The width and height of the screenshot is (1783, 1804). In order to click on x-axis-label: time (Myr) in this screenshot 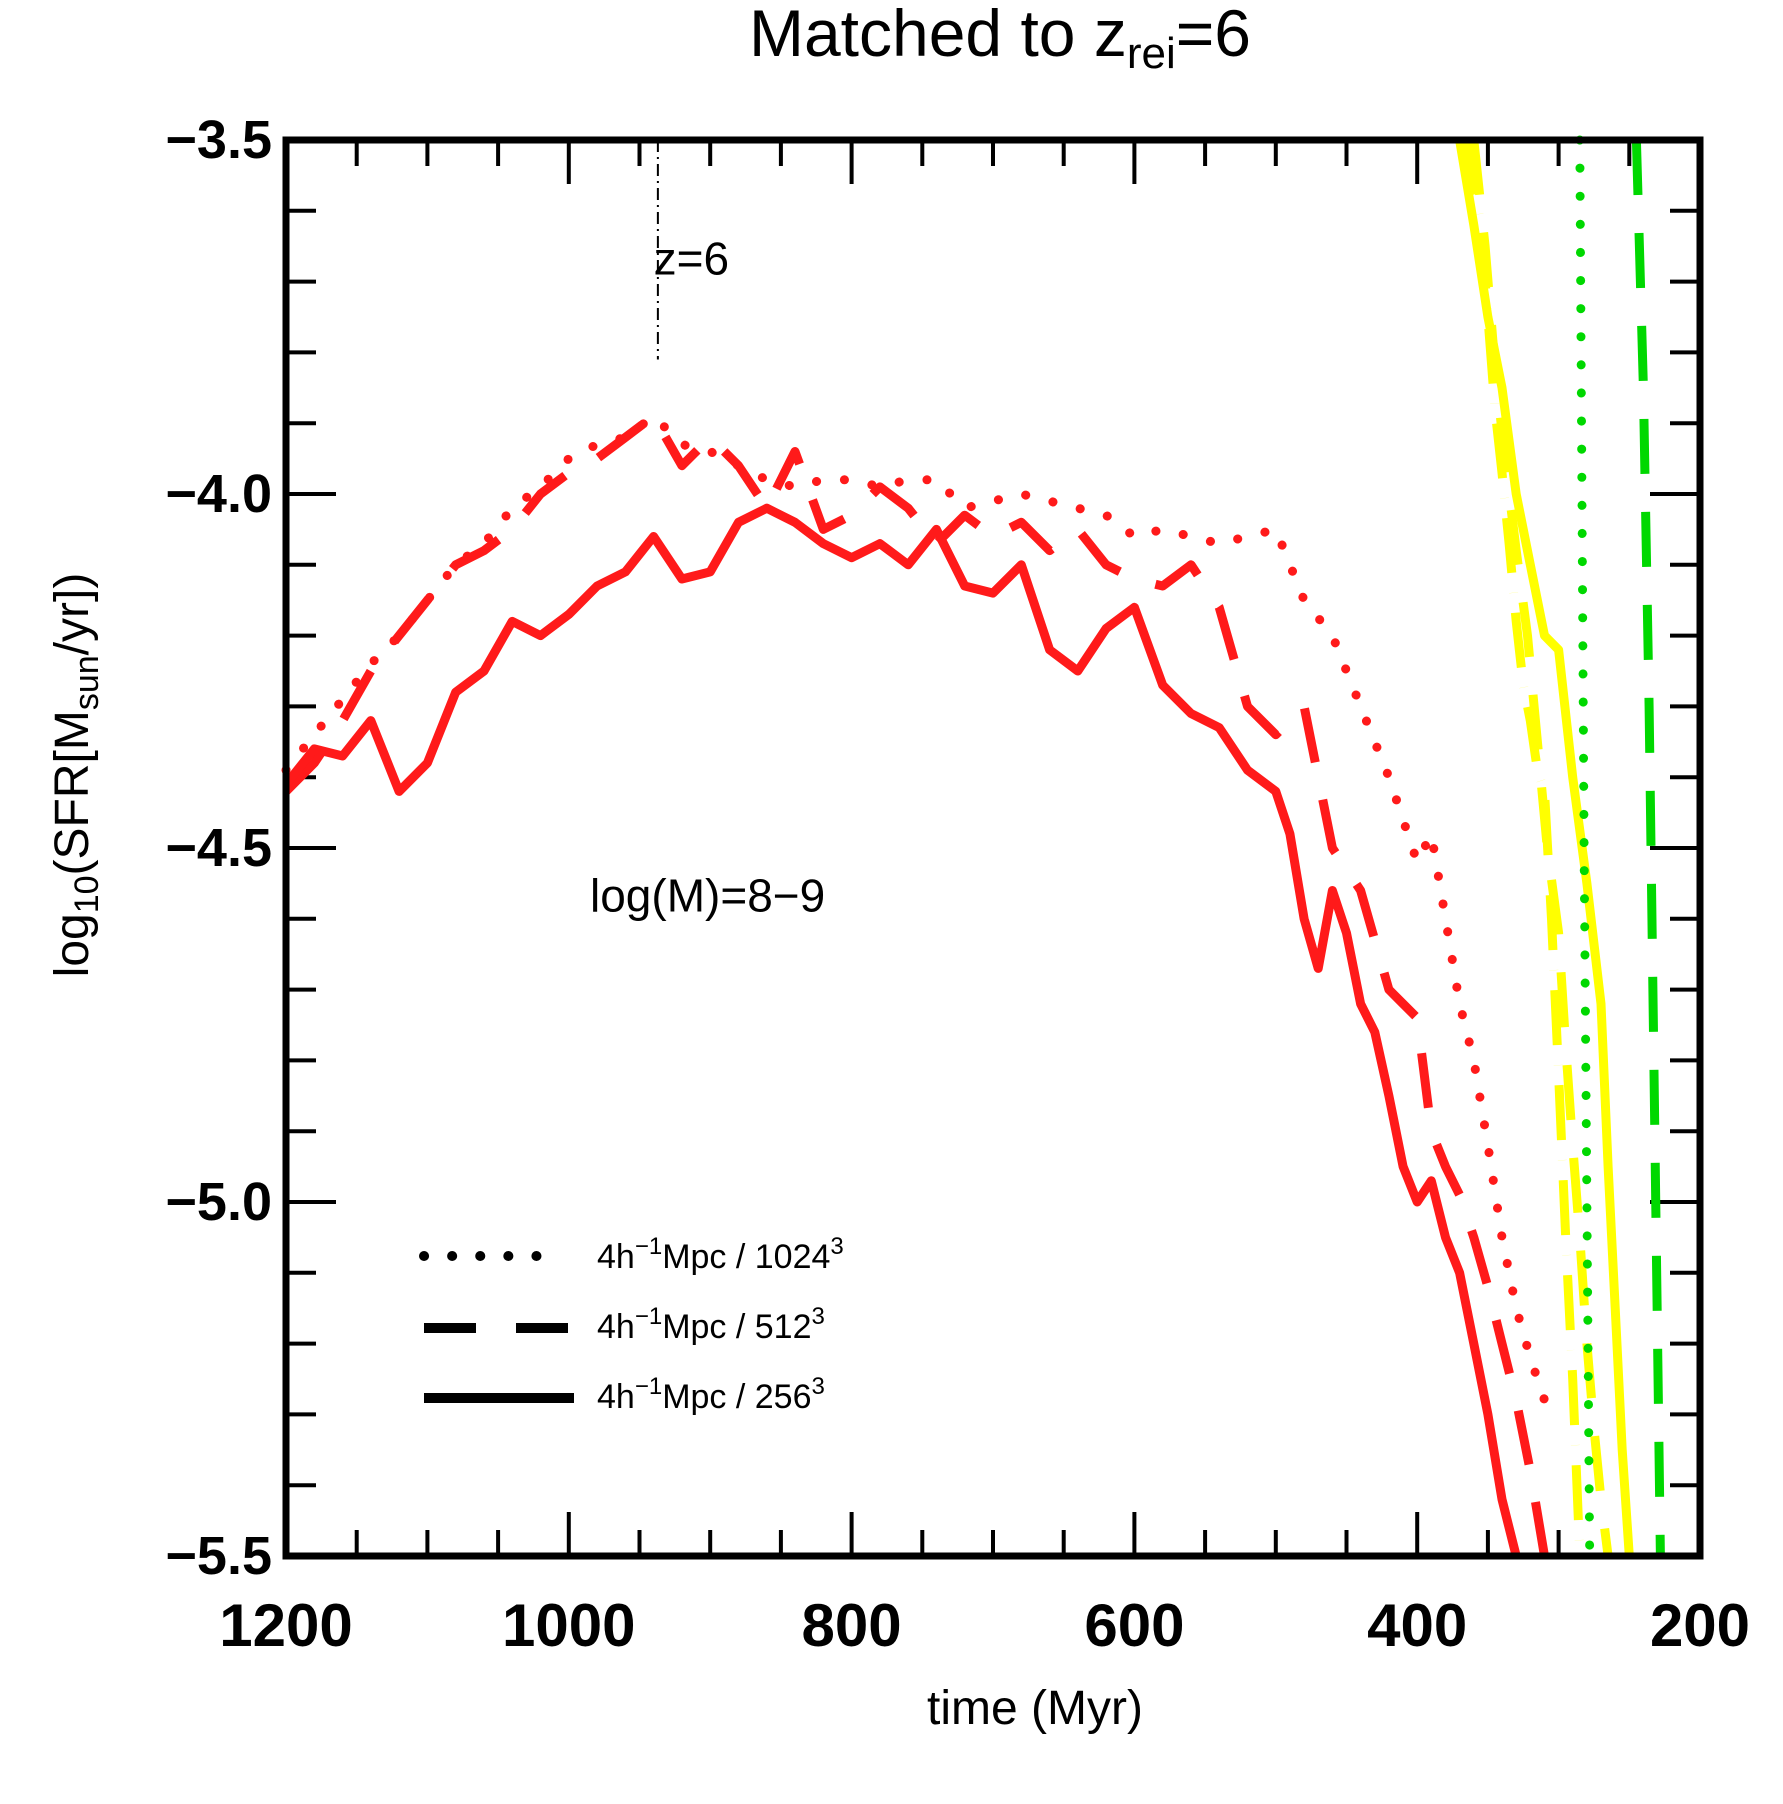, I will do `click(1035, 1708)`.